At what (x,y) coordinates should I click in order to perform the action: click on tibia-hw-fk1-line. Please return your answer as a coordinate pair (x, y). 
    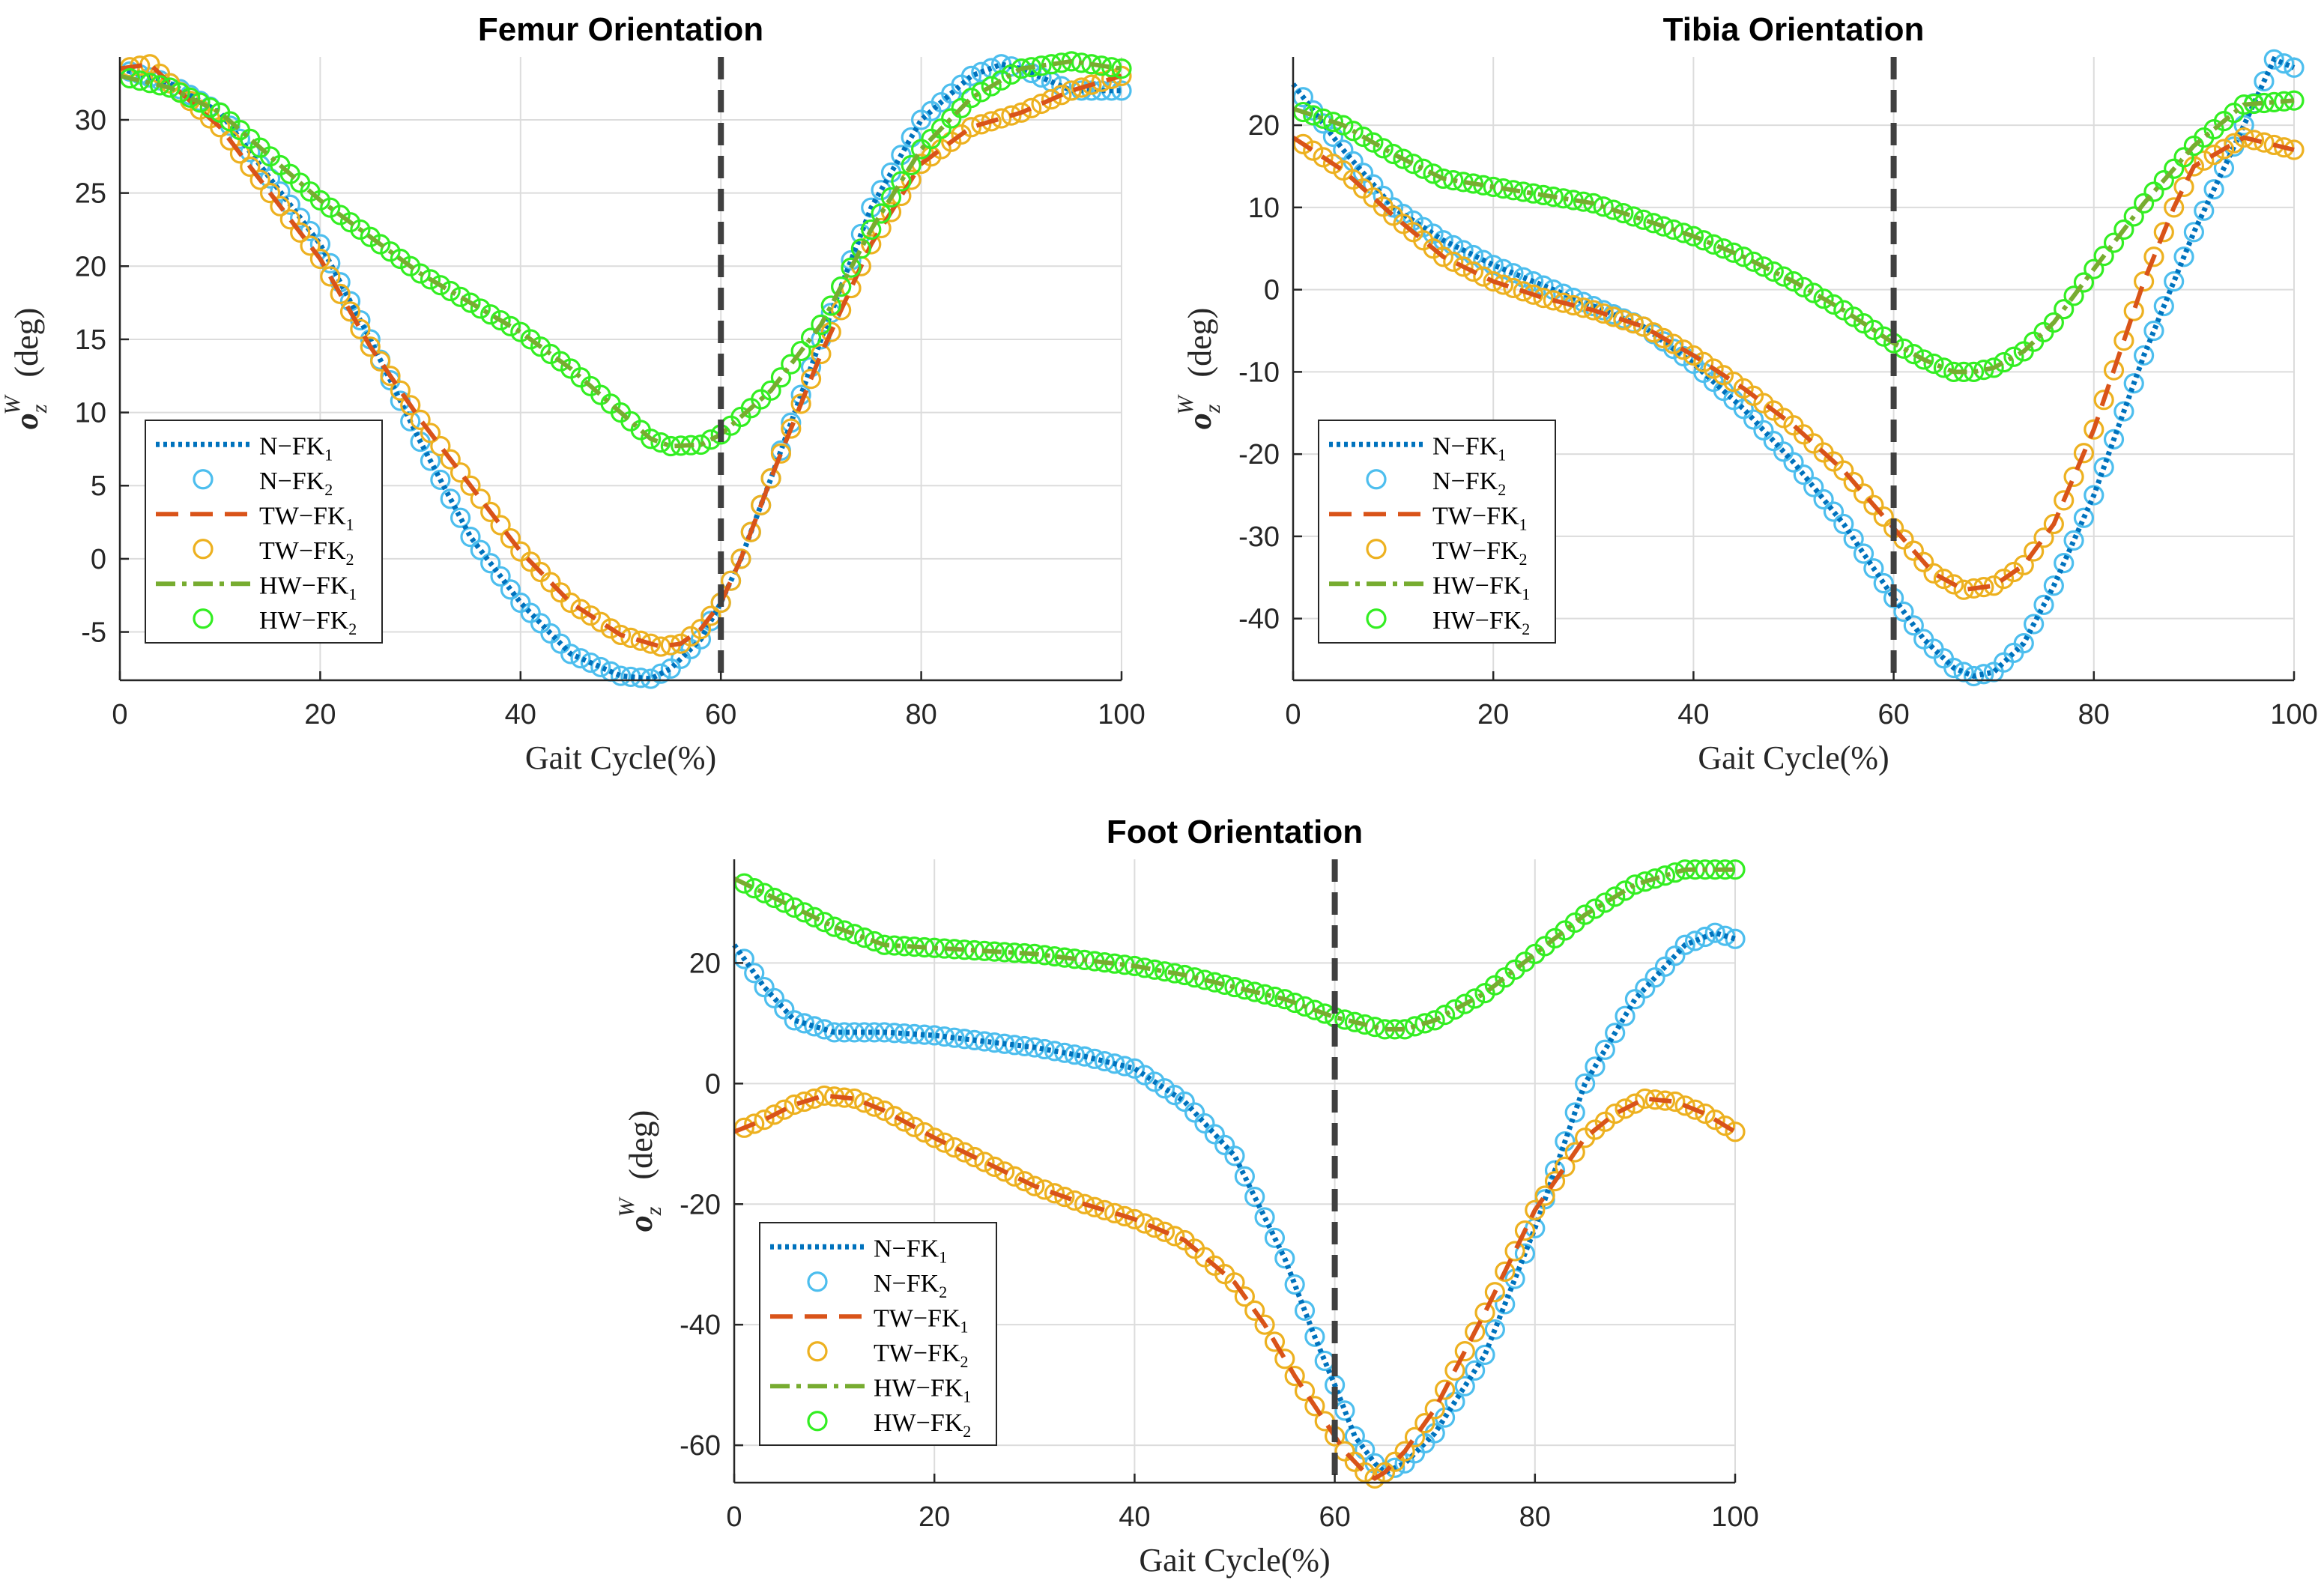
    Looking at the image, I should click on (1793, 237).